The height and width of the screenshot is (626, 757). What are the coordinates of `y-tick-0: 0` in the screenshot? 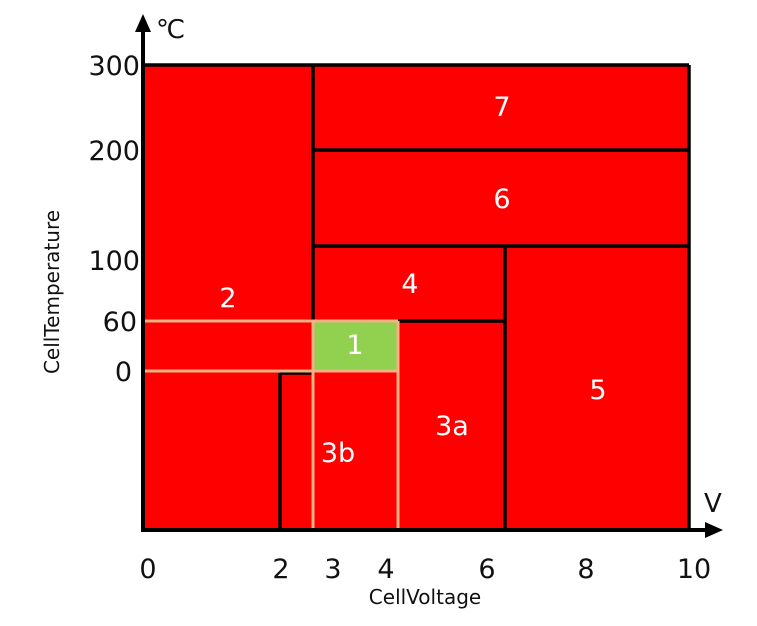 It's located at (123, 372).